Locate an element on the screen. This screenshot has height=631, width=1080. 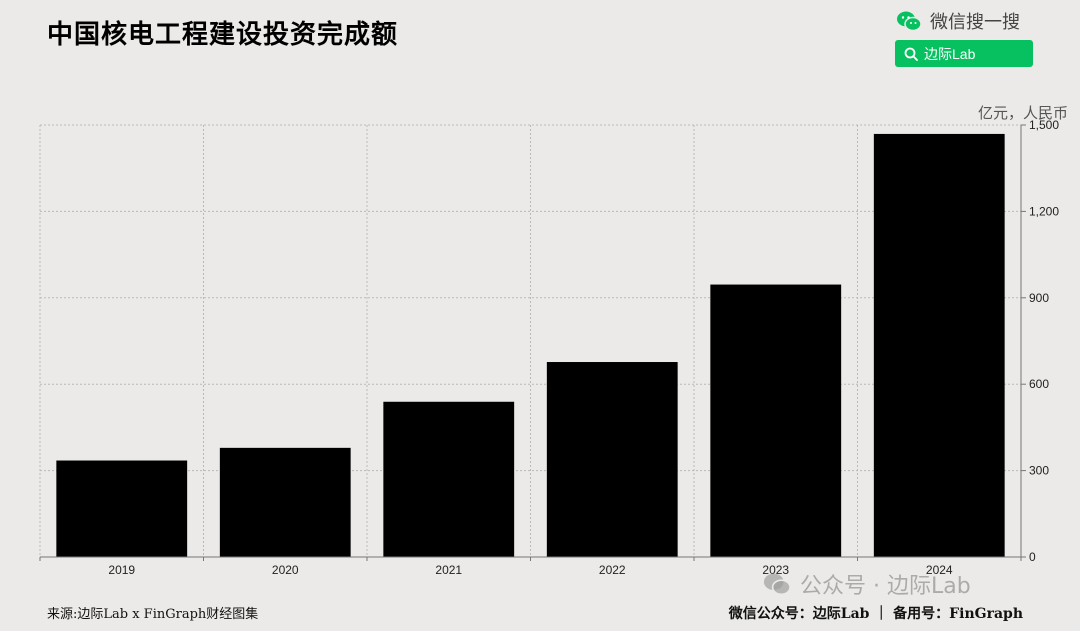
search-term: 边际Lab is located at coordinates (950, 53).